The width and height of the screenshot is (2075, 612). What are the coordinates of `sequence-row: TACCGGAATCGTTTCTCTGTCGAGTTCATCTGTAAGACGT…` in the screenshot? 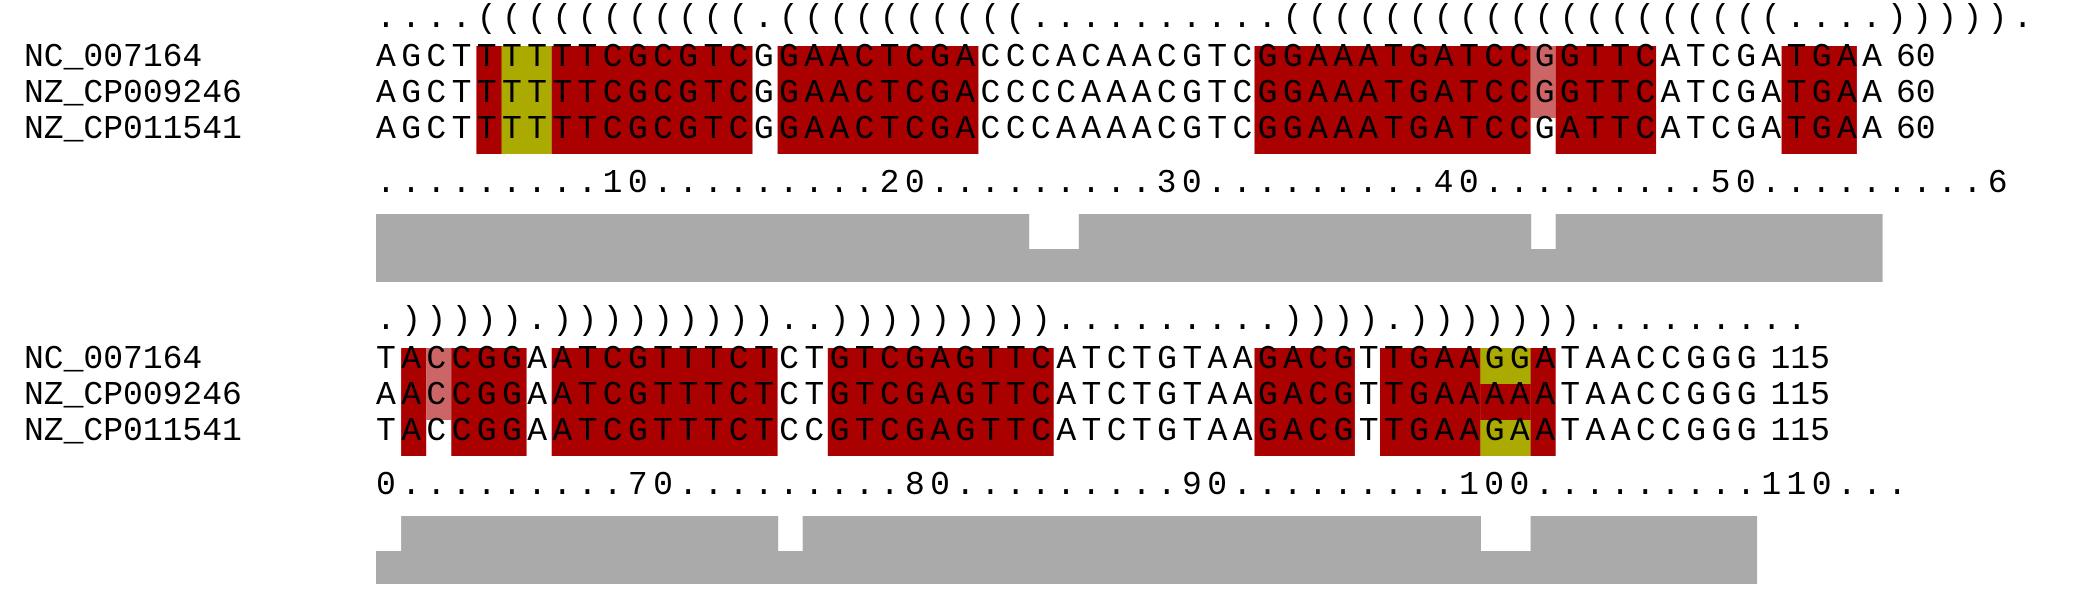 It's located at (1066, 359).